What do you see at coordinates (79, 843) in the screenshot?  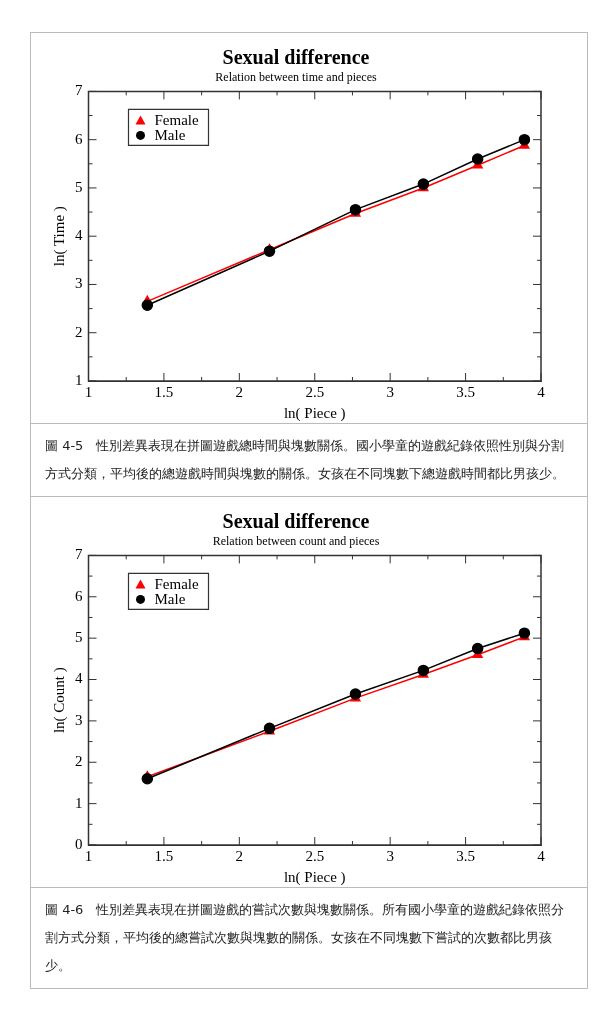 I see `y-tick-label: 0` at bounding box center [79, 843].